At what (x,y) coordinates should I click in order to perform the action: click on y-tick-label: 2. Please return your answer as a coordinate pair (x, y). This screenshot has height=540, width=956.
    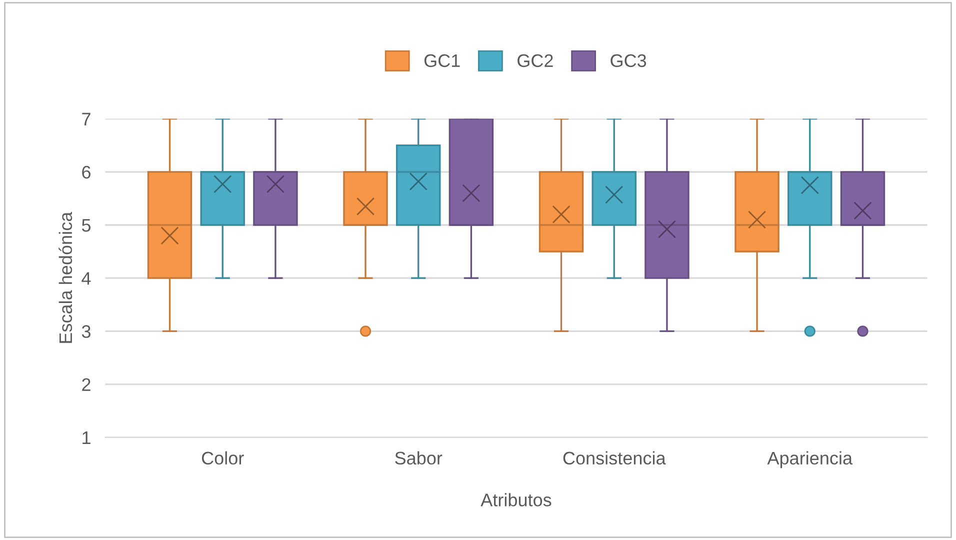
    Looking at the image, I should click on (86, 384).